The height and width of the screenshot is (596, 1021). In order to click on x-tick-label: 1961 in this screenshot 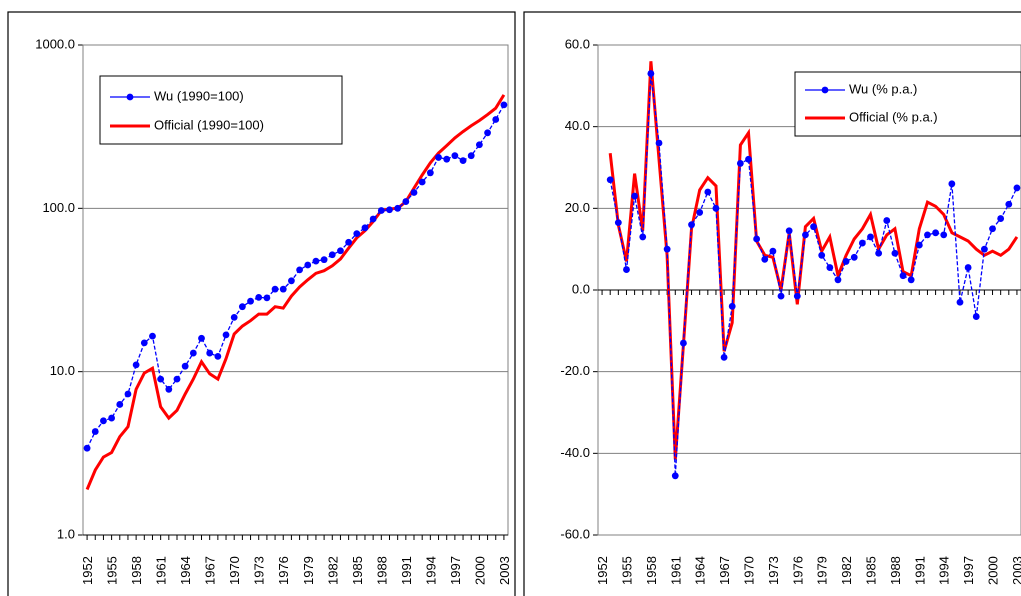, I will do `click(161, 570)`.